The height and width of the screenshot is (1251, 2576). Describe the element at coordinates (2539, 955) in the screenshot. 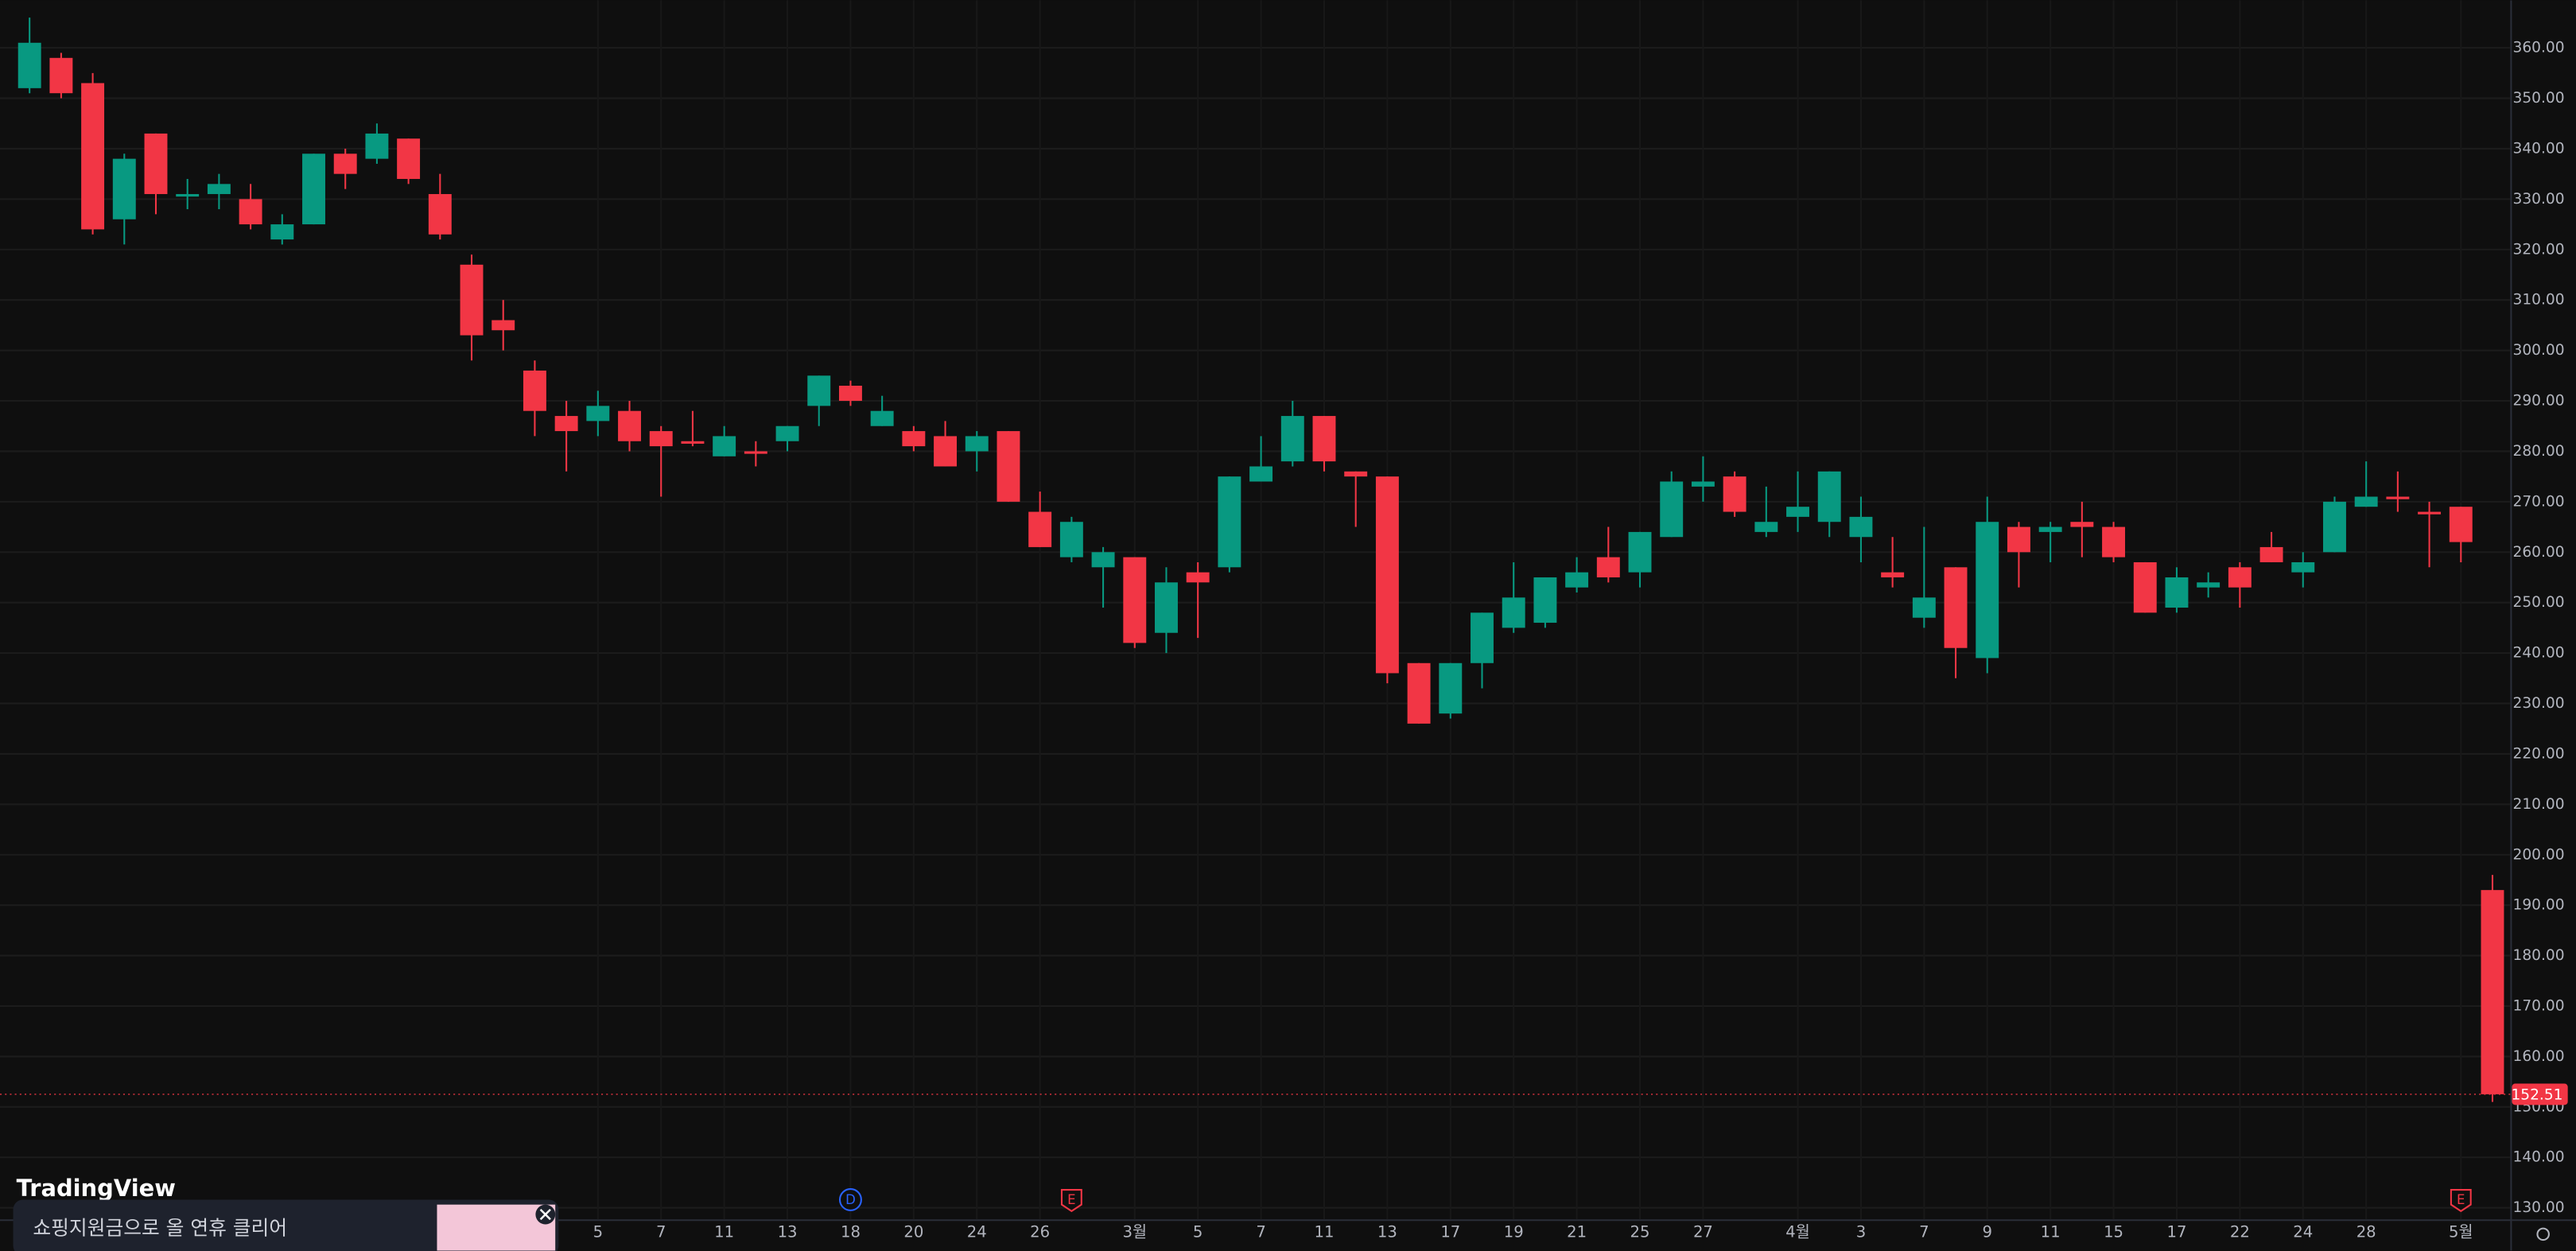

I see `y-tick-label: 180.00` at that location.